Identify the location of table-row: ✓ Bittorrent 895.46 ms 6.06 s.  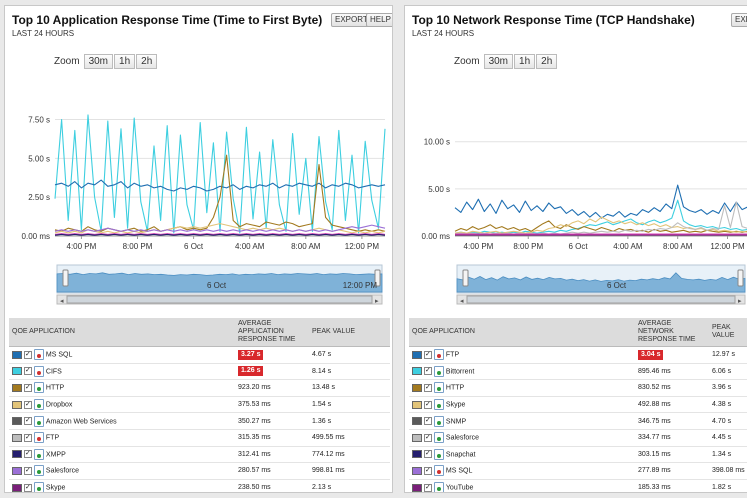
(578, 372).